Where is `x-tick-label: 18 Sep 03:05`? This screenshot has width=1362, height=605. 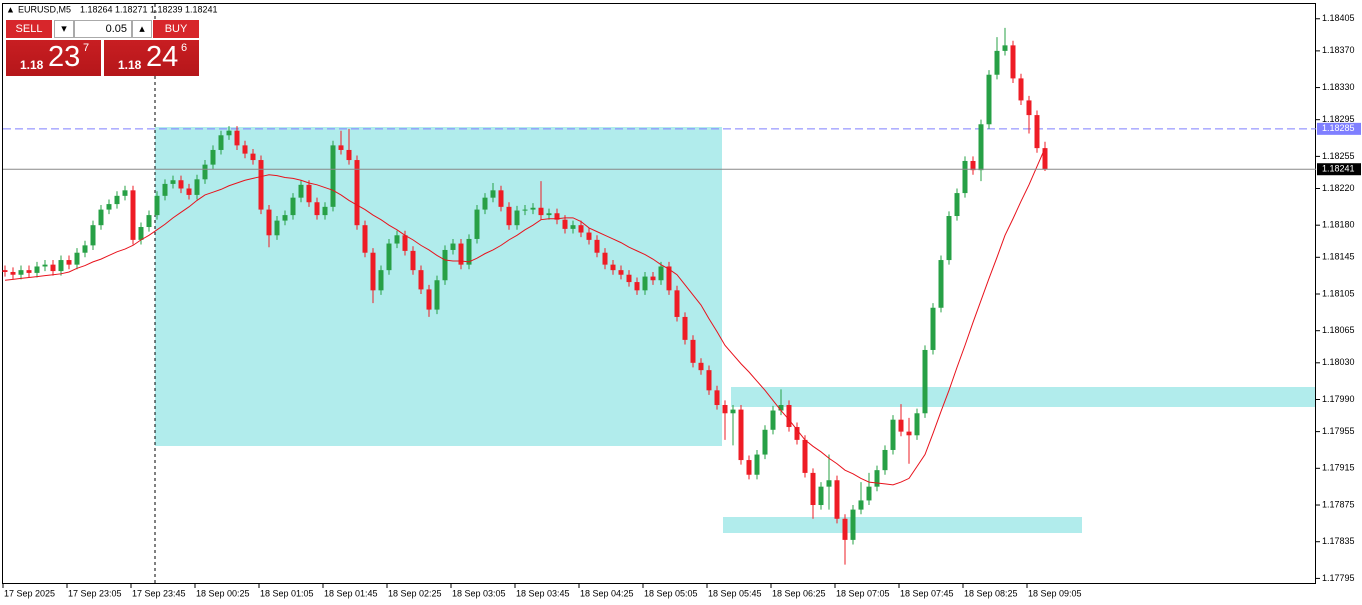
x-tick-label: 18 Sep 03:05 is located at coordinates (479, 593).